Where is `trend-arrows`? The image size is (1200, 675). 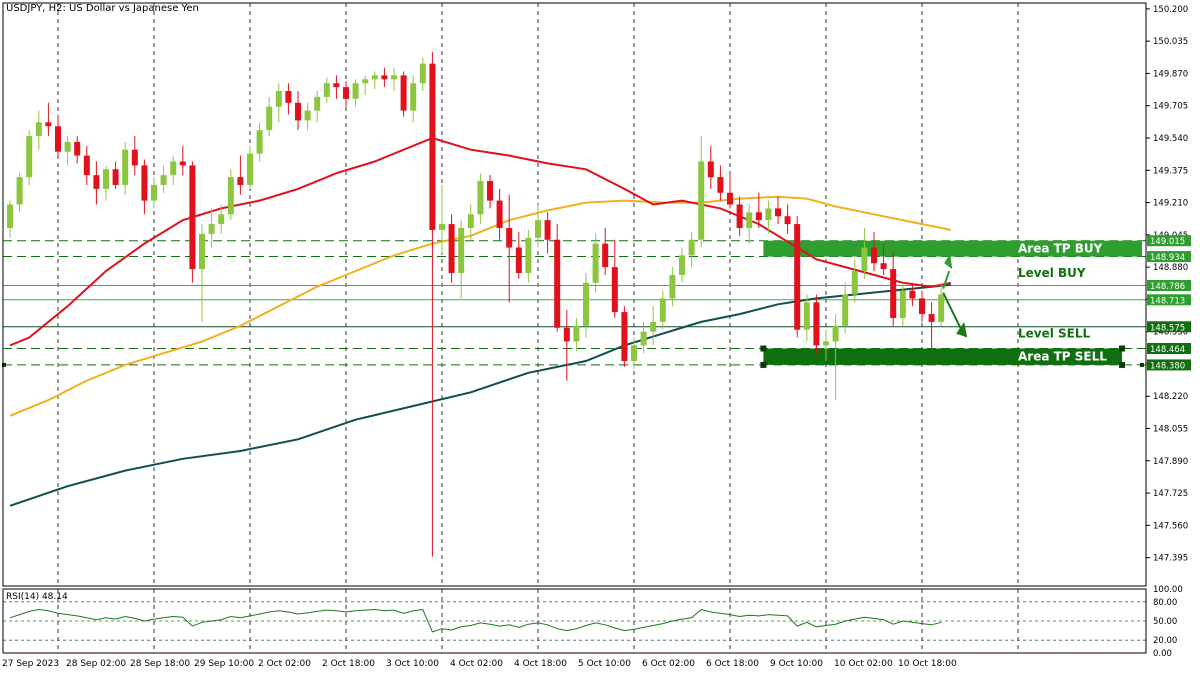 trend-arrows is located at coordinates (955, 295).